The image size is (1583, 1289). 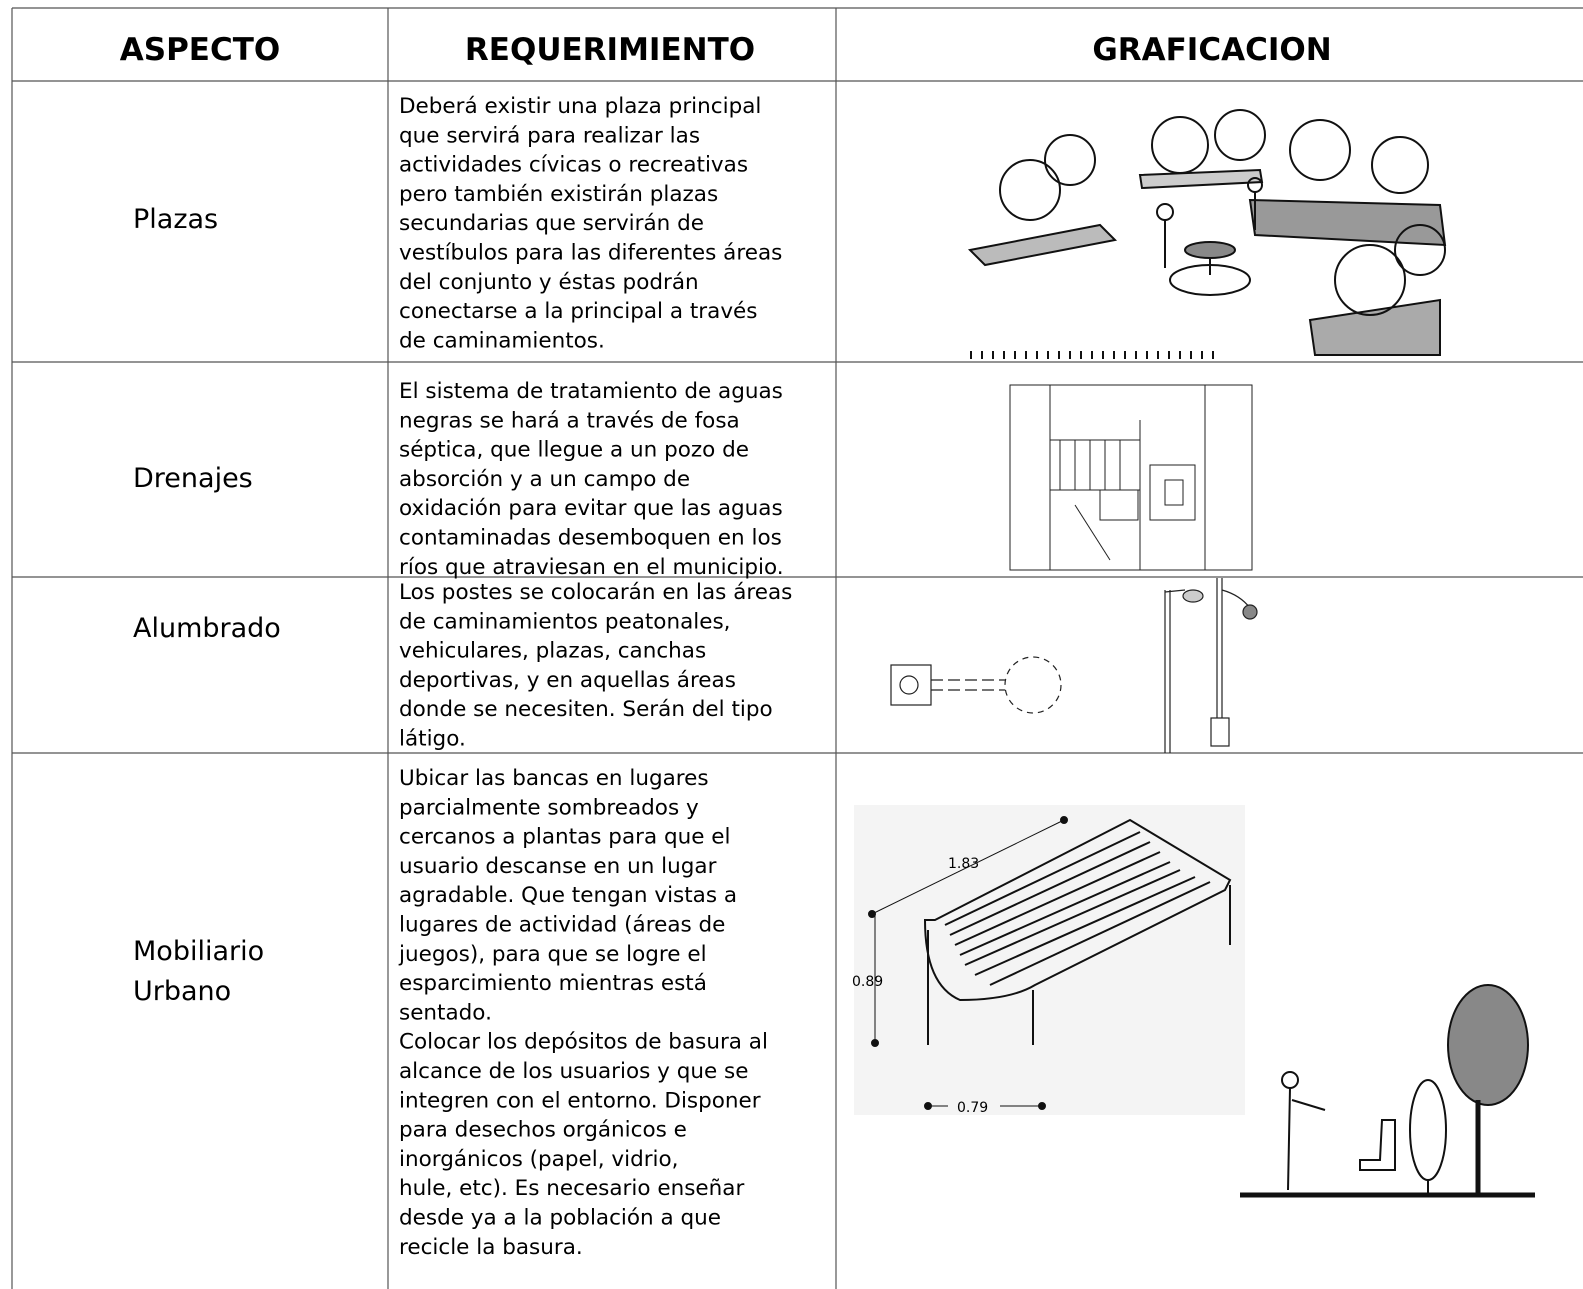 I want to click on drainage-drawing, so click(x=1131, y=477).